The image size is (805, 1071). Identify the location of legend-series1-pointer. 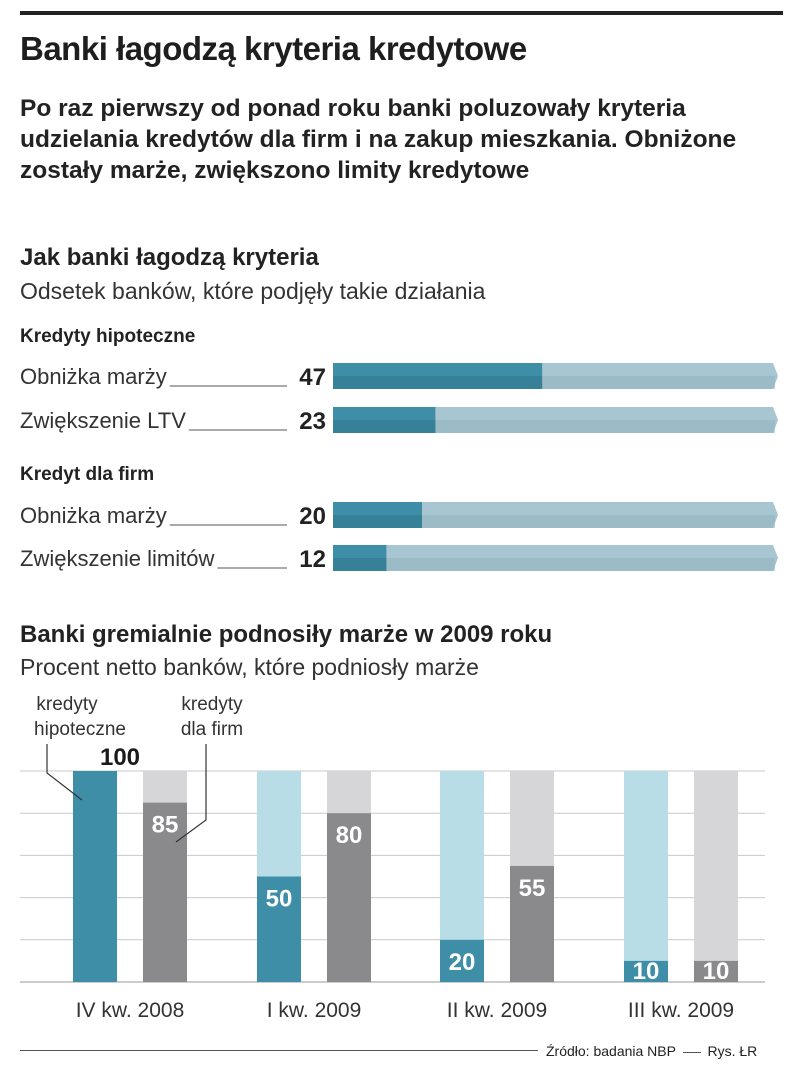
(64, 772).